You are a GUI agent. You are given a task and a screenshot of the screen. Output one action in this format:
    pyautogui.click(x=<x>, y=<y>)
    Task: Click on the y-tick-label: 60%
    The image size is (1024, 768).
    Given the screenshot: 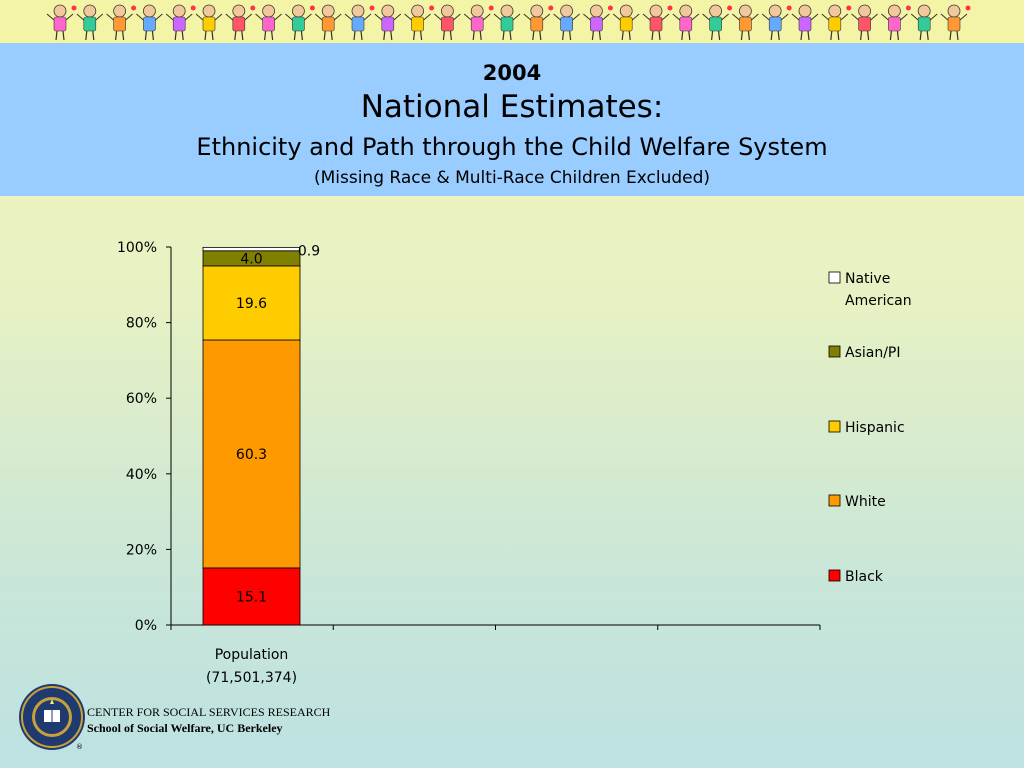 What is the action you would take?
    pyautogui.click(x=141, y=399)
    